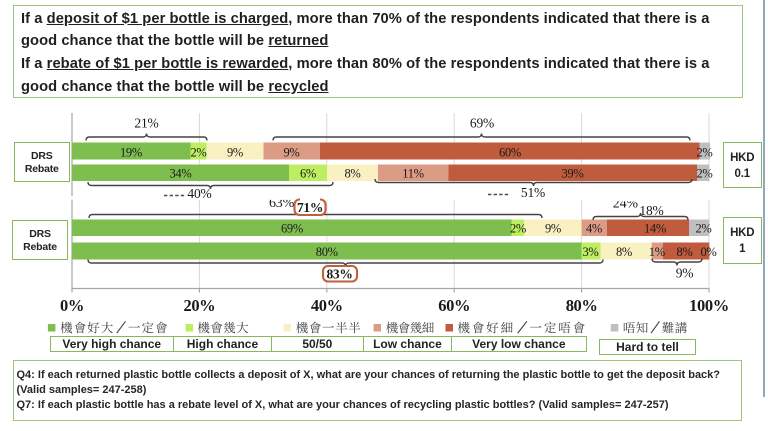  I want to click on svg-text: 24%, so click(626, 203).